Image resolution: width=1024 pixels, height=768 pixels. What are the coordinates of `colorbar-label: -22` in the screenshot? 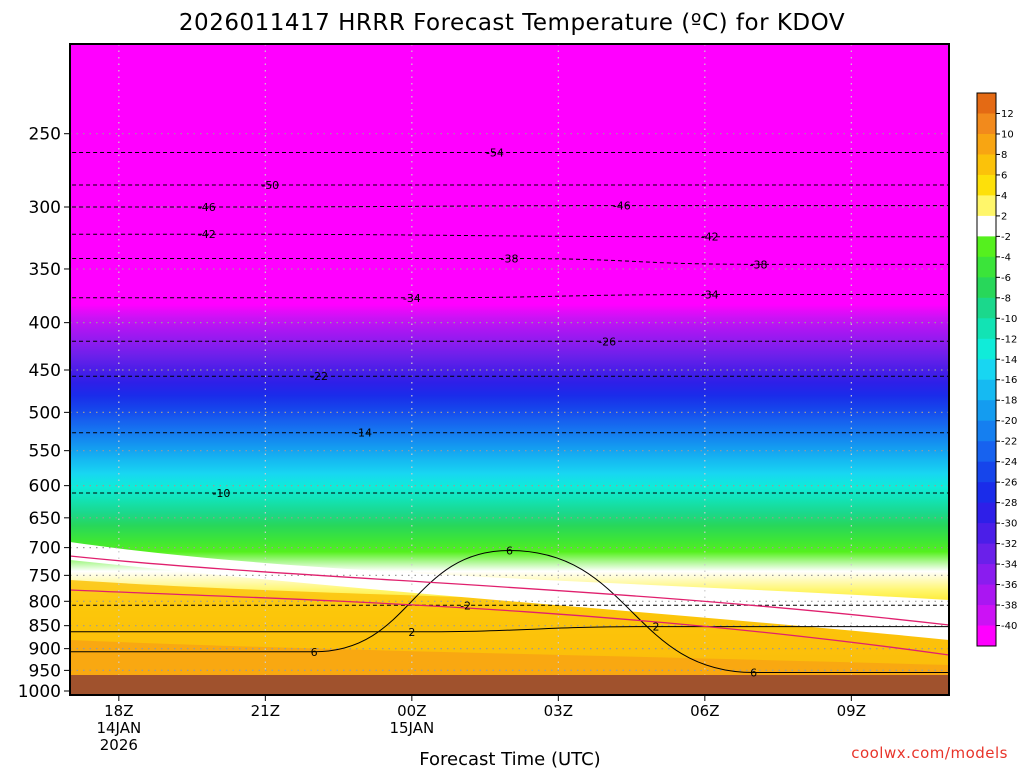 It's located at (1009, 442).